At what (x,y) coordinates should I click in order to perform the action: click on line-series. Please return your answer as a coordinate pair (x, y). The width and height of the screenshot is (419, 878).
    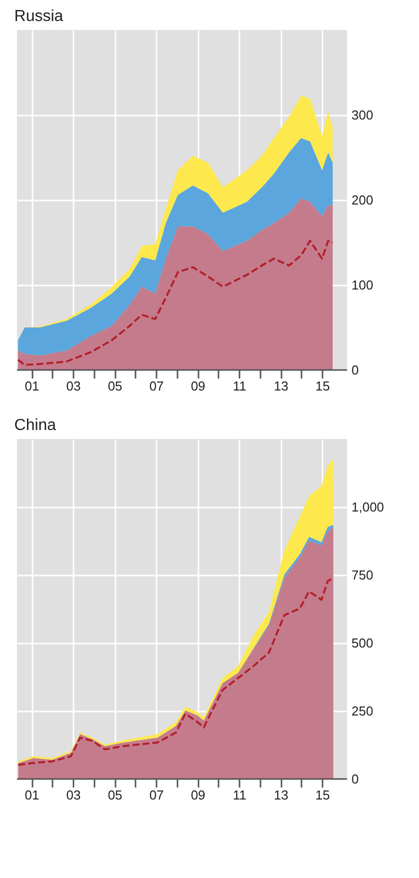
    Looking at the image, I should click on (175, 303).